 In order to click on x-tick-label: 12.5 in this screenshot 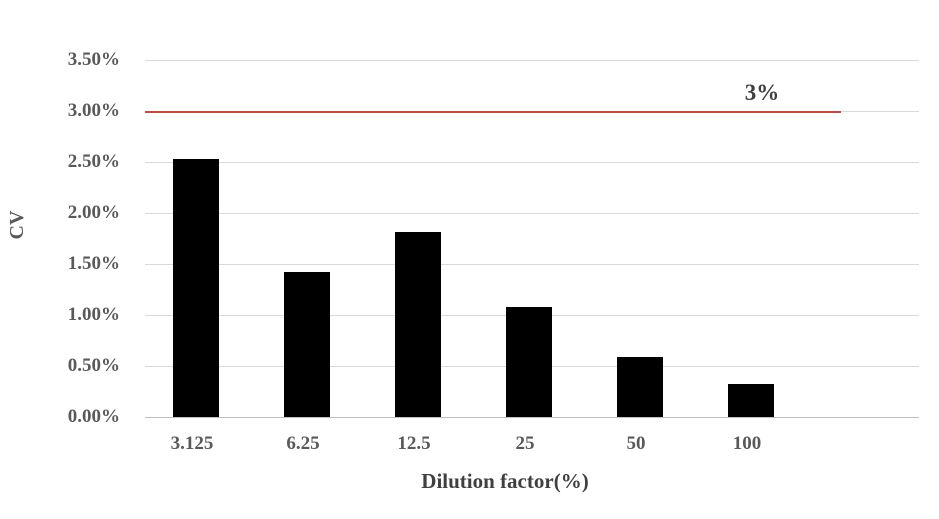, I will do `click(414, 443)`.